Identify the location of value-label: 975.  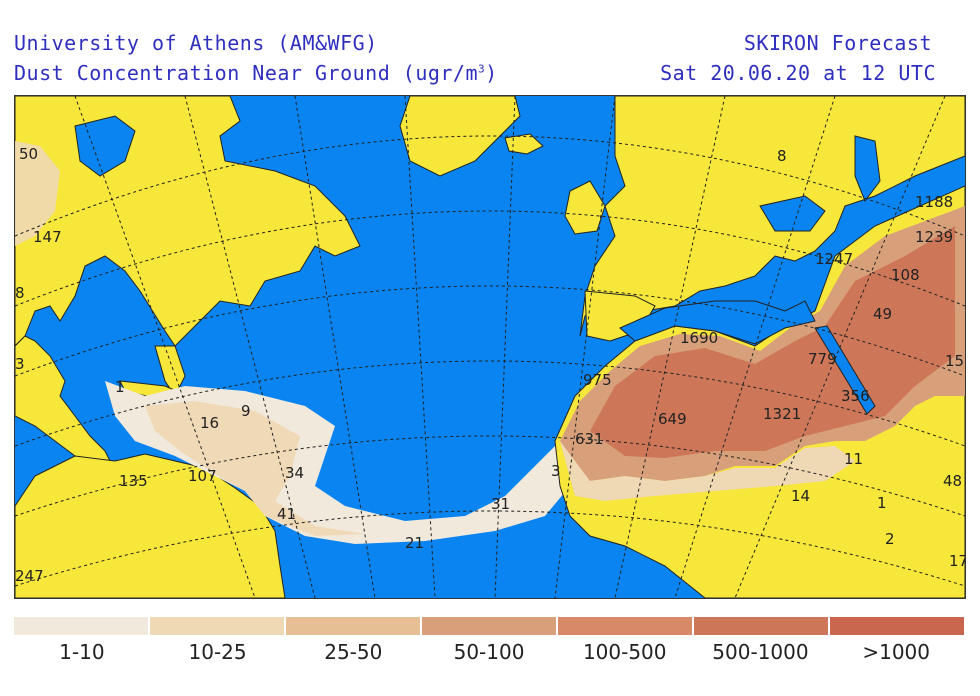
(597, 380).